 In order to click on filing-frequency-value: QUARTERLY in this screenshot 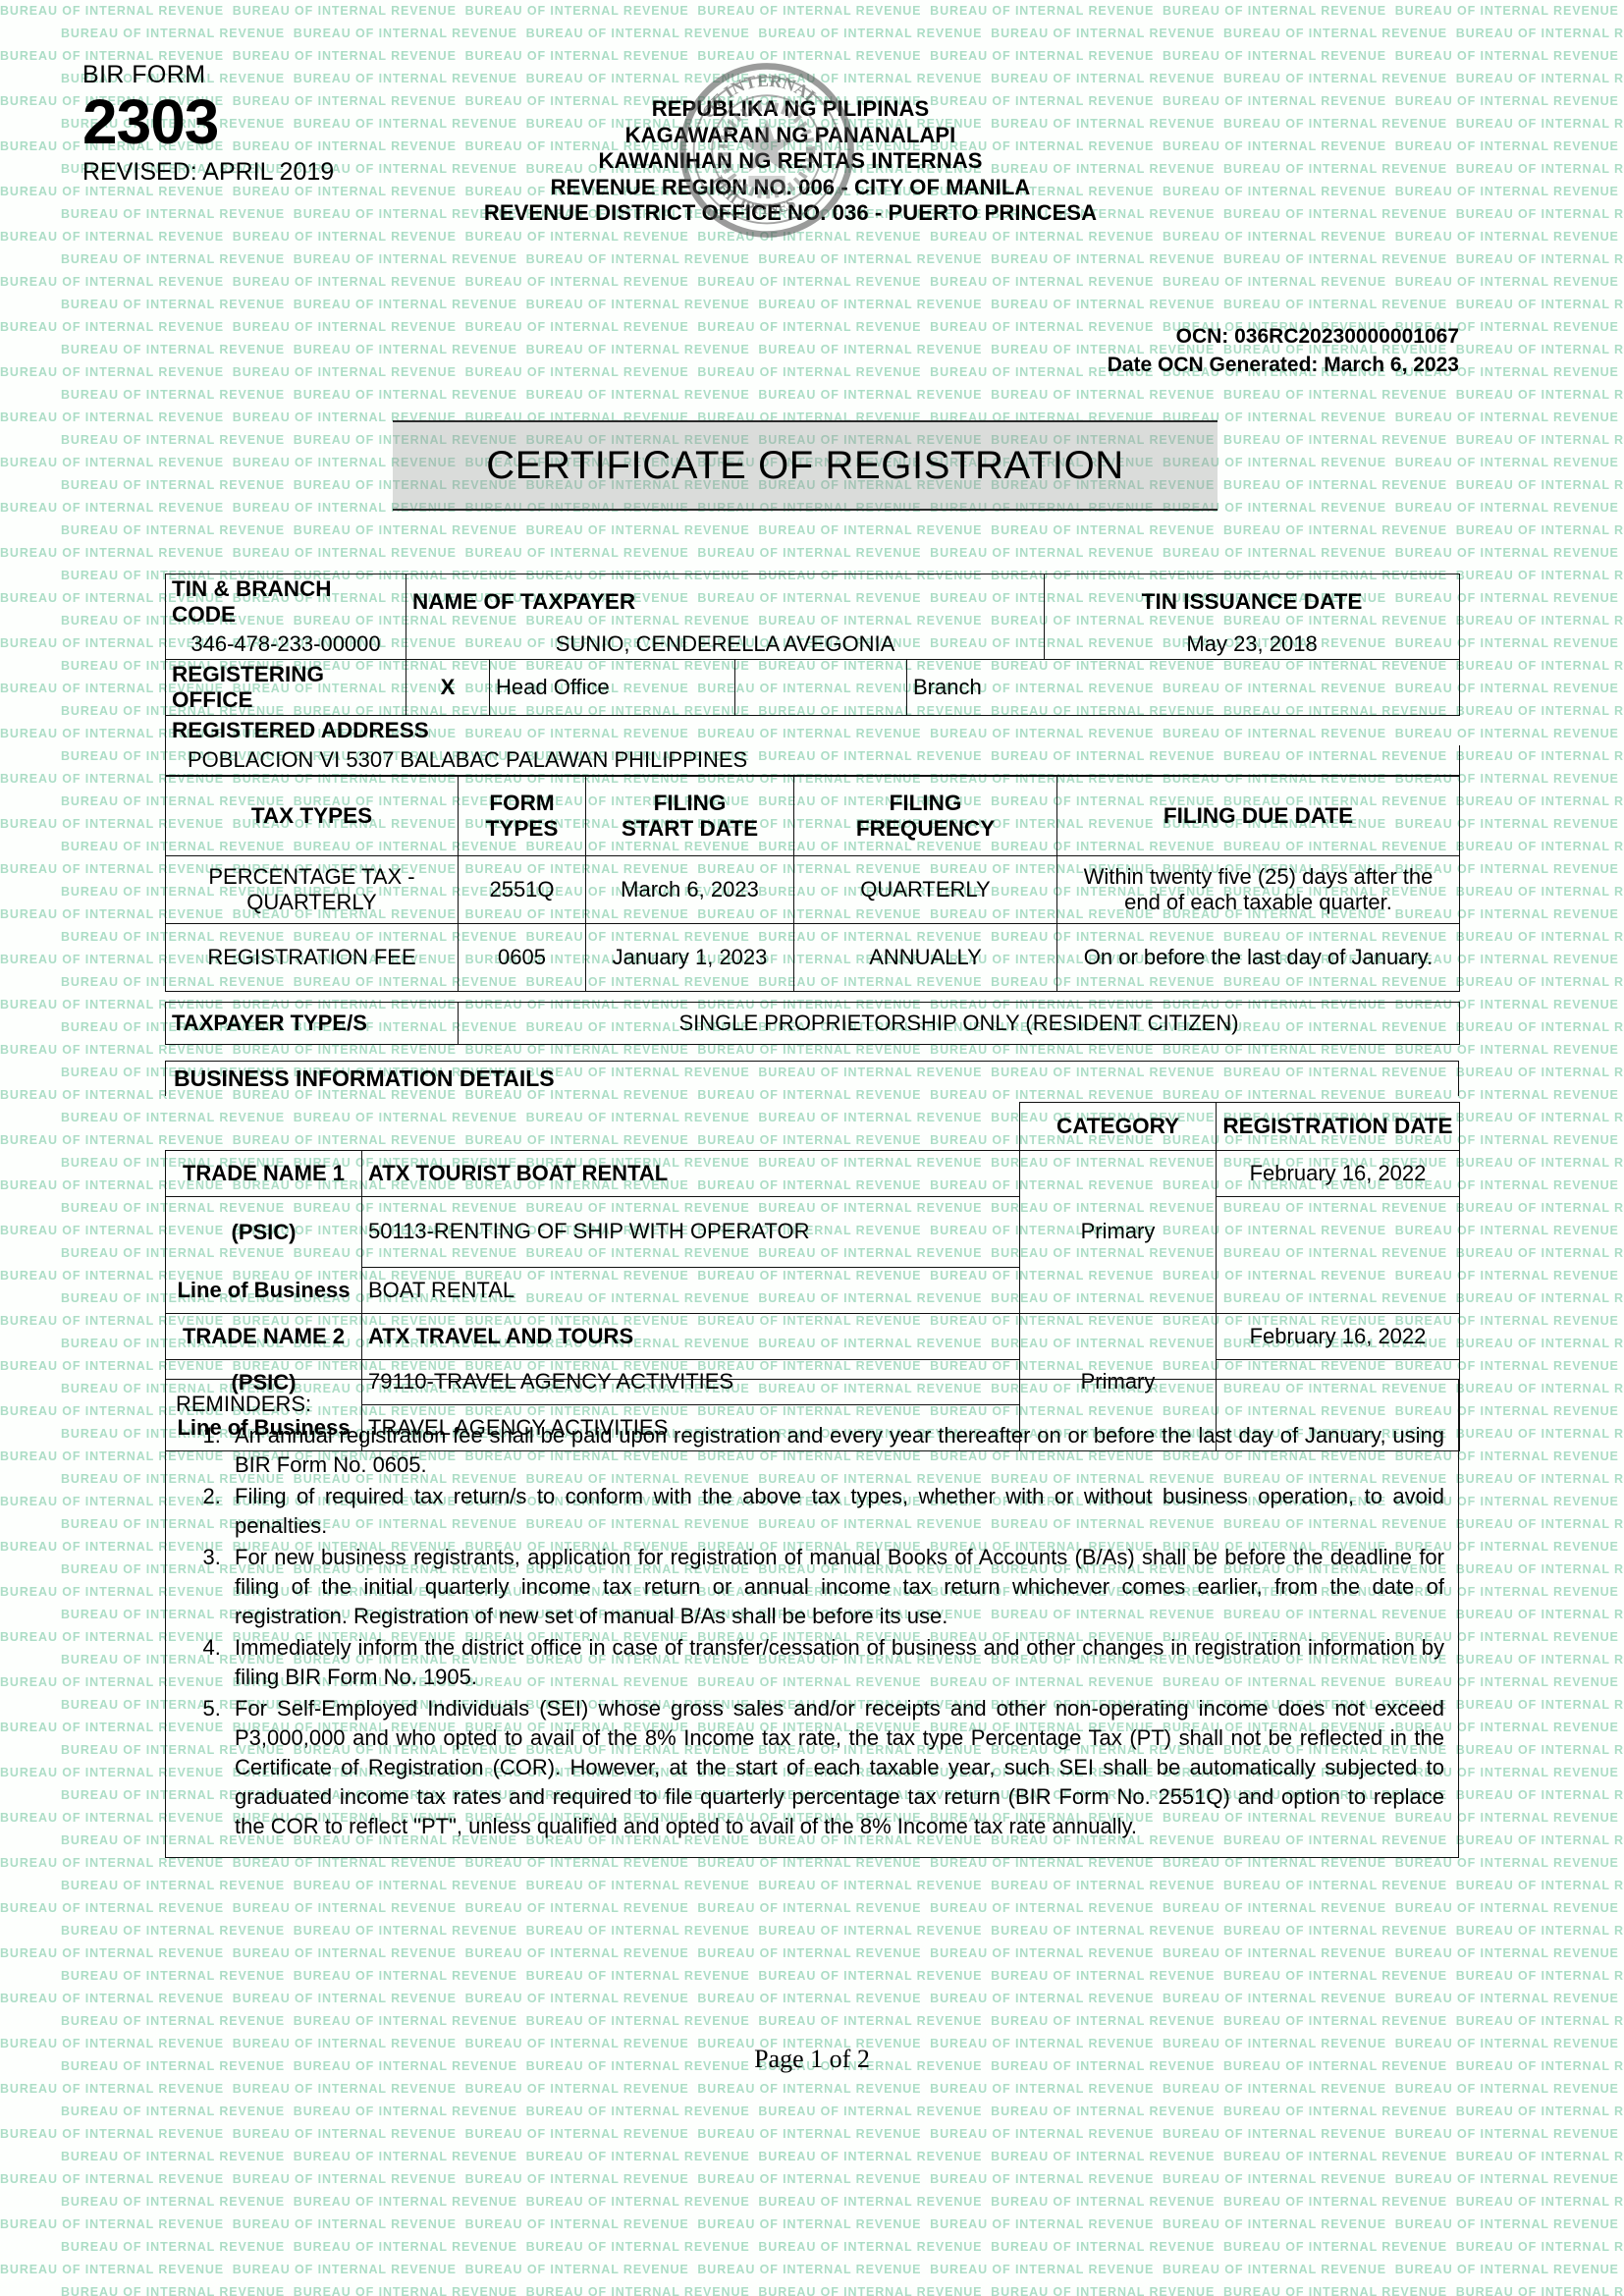, I will do `click(925, 889)`.